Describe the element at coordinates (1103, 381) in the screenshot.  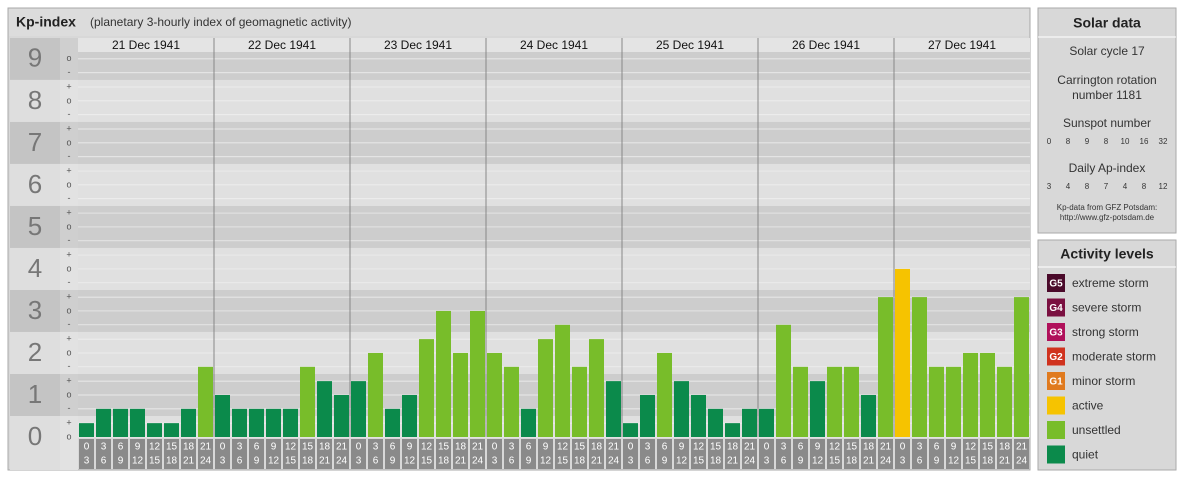
I see `legend-label: minor storm` at that location.